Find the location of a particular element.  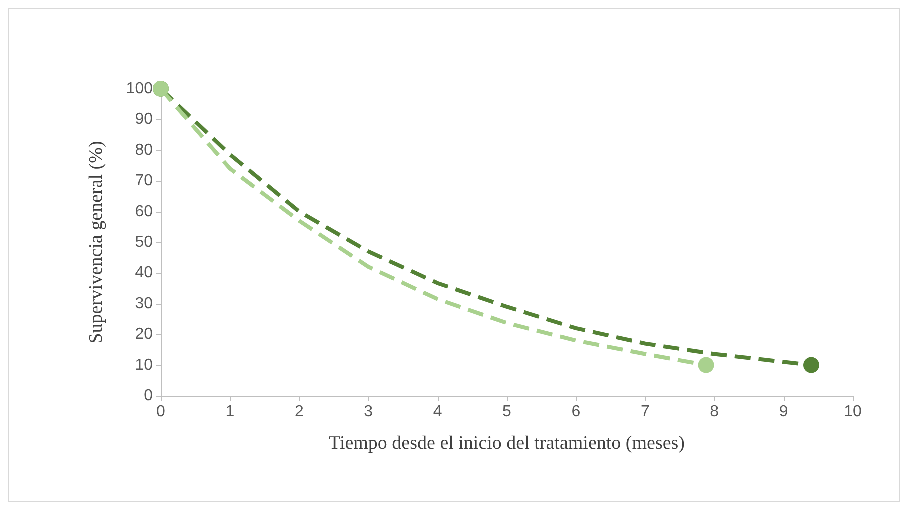

x-tick-label: 4 is located at coordinates (437, 412).